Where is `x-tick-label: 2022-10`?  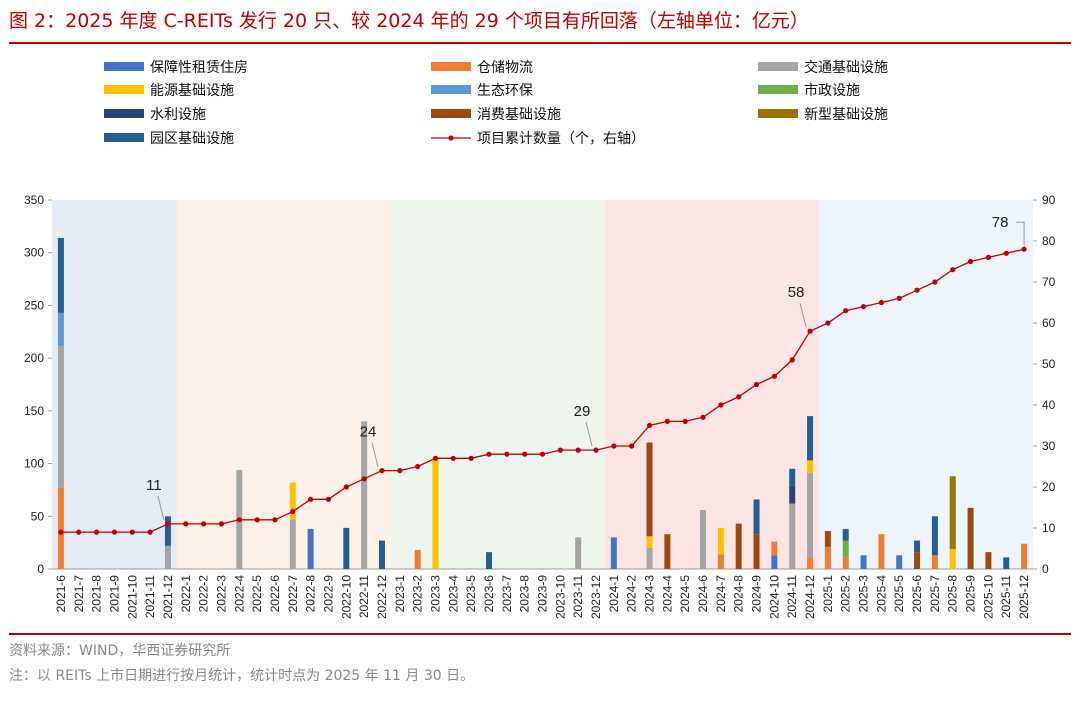 x-tick-label: 2022-10 is located at coordinates (346, 597).